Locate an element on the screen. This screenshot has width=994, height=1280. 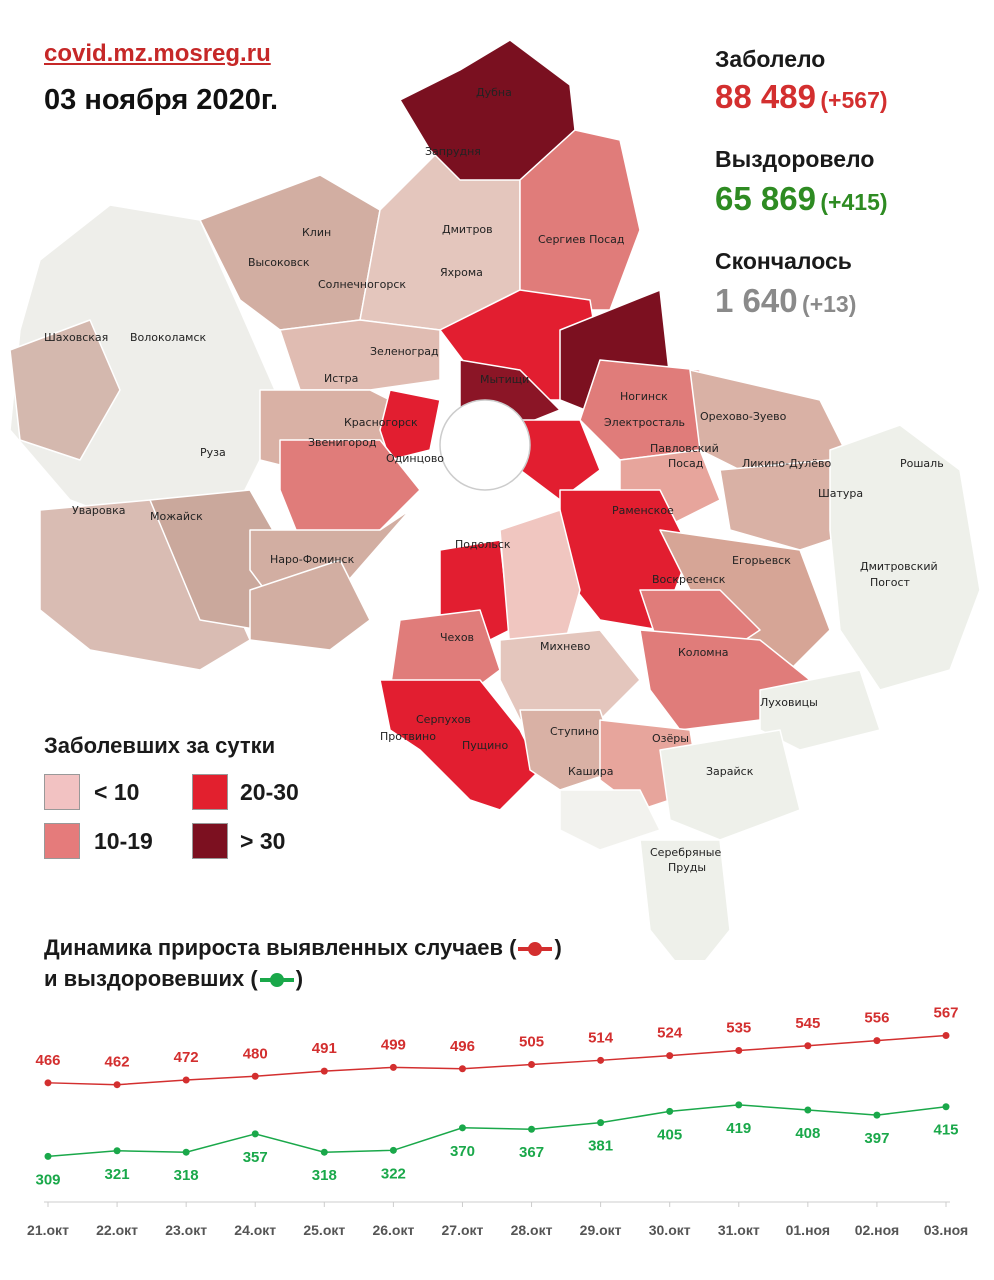
infected-block: 88 489 (+567) is located at coordinates (801, 97).